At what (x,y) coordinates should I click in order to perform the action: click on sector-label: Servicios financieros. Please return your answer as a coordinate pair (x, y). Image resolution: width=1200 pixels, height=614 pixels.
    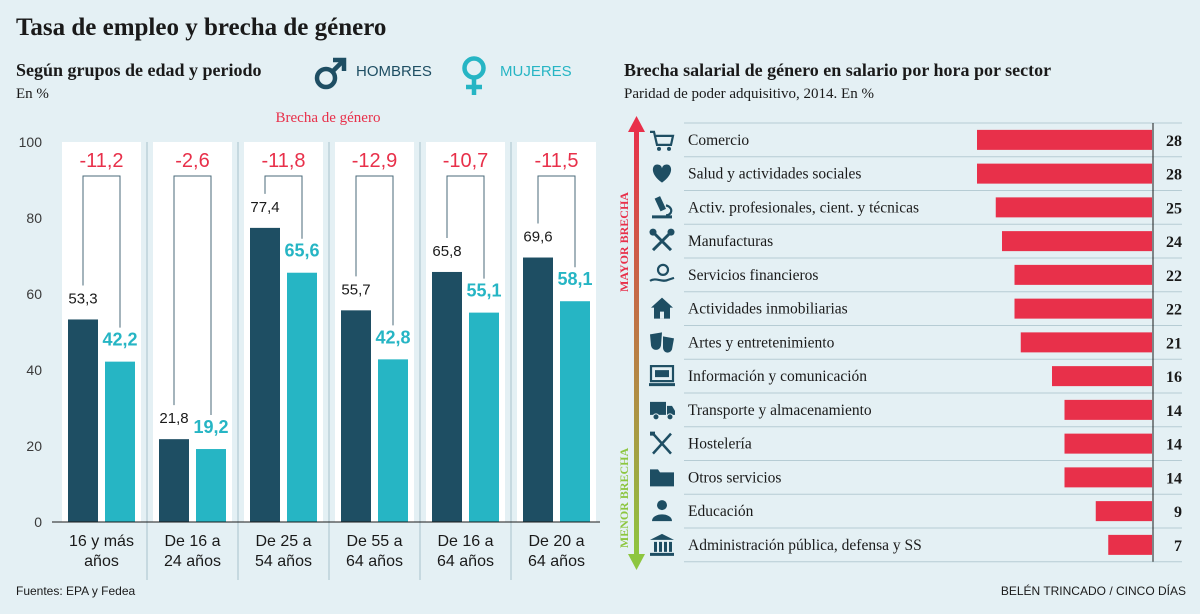
    Looking at the image, I should click on (753, 275).